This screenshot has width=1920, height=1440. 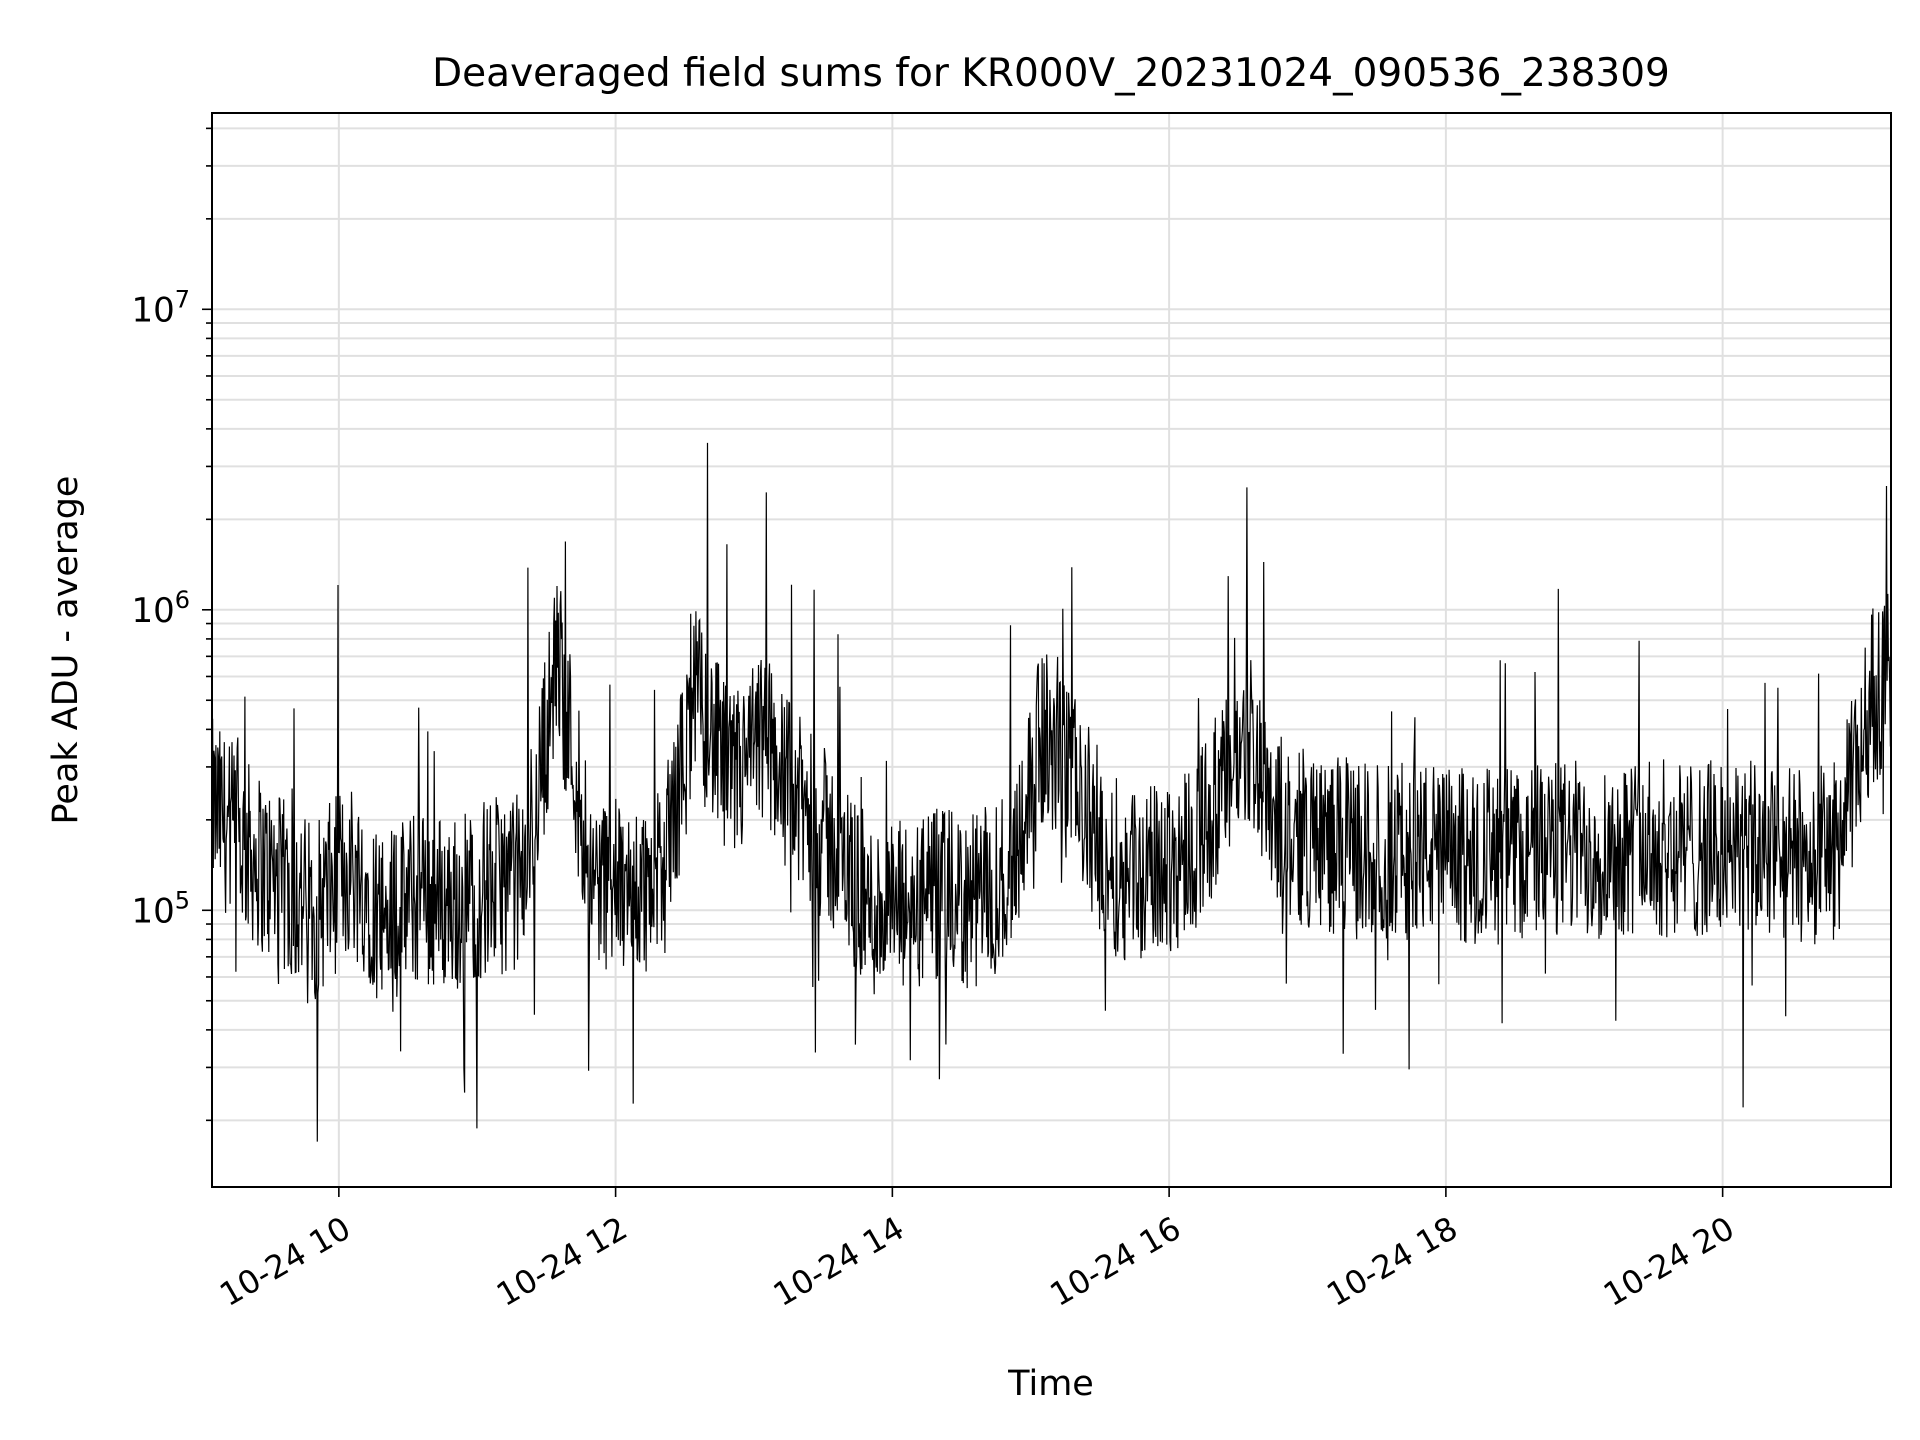 I want to click on y-tick-label: 10⁷, so click(x=160, y=307).